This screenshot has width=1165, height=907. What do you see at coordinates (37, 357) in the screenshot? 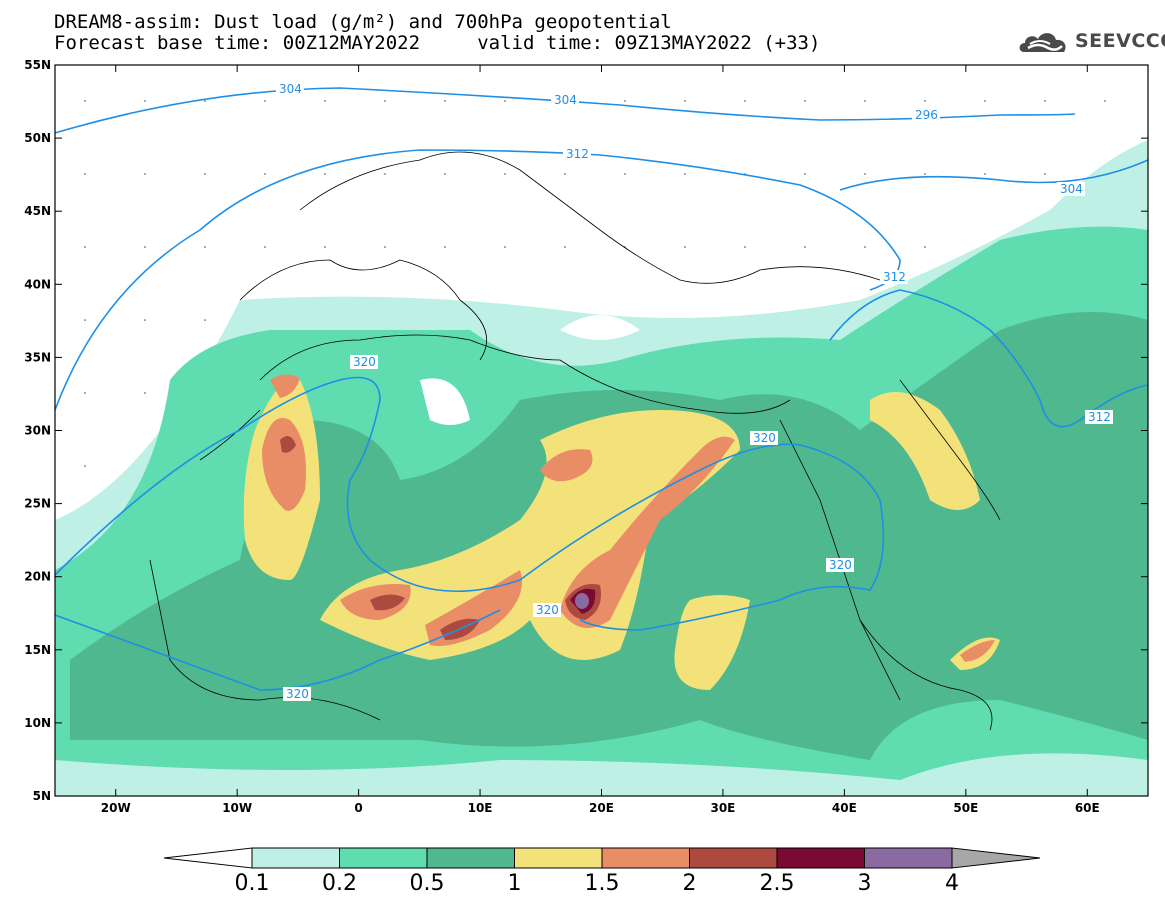
I see `lat-tick-label: 35N` at bounding box center [37, 357].